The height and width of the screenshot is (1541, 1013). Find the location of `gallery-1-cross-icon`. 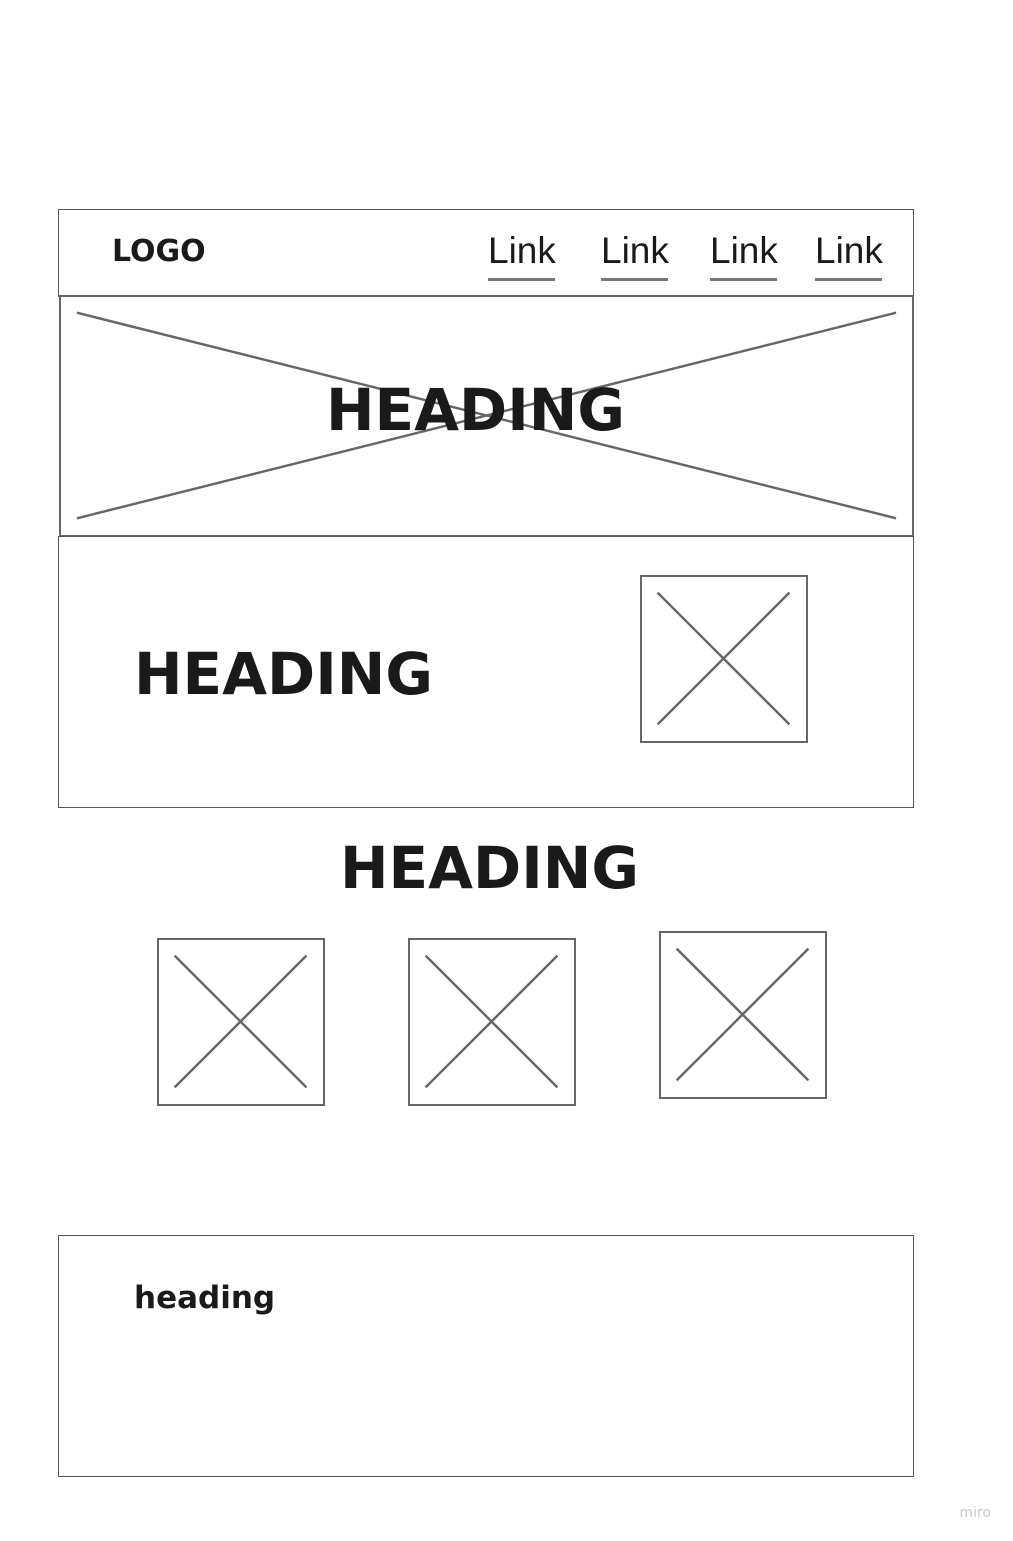

gallery-1-cross-icon is located at coordinates (240, 1021).